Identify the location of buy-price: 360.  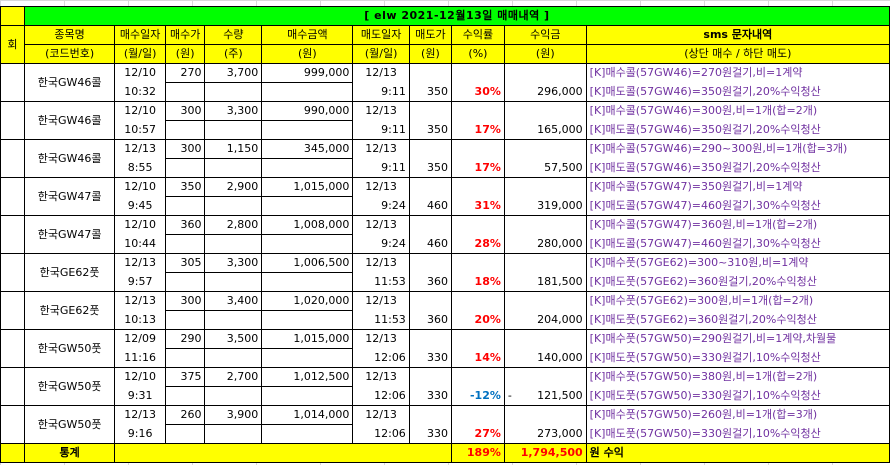
(185, 225).